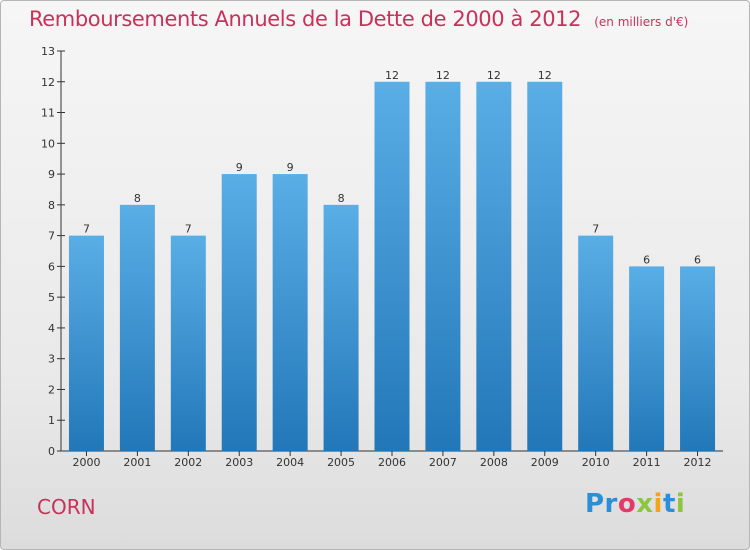 The image size is (750, 550). Describe the element at coordinates (627, 504) in the screenshot. I see `logo-part: o` at that location.